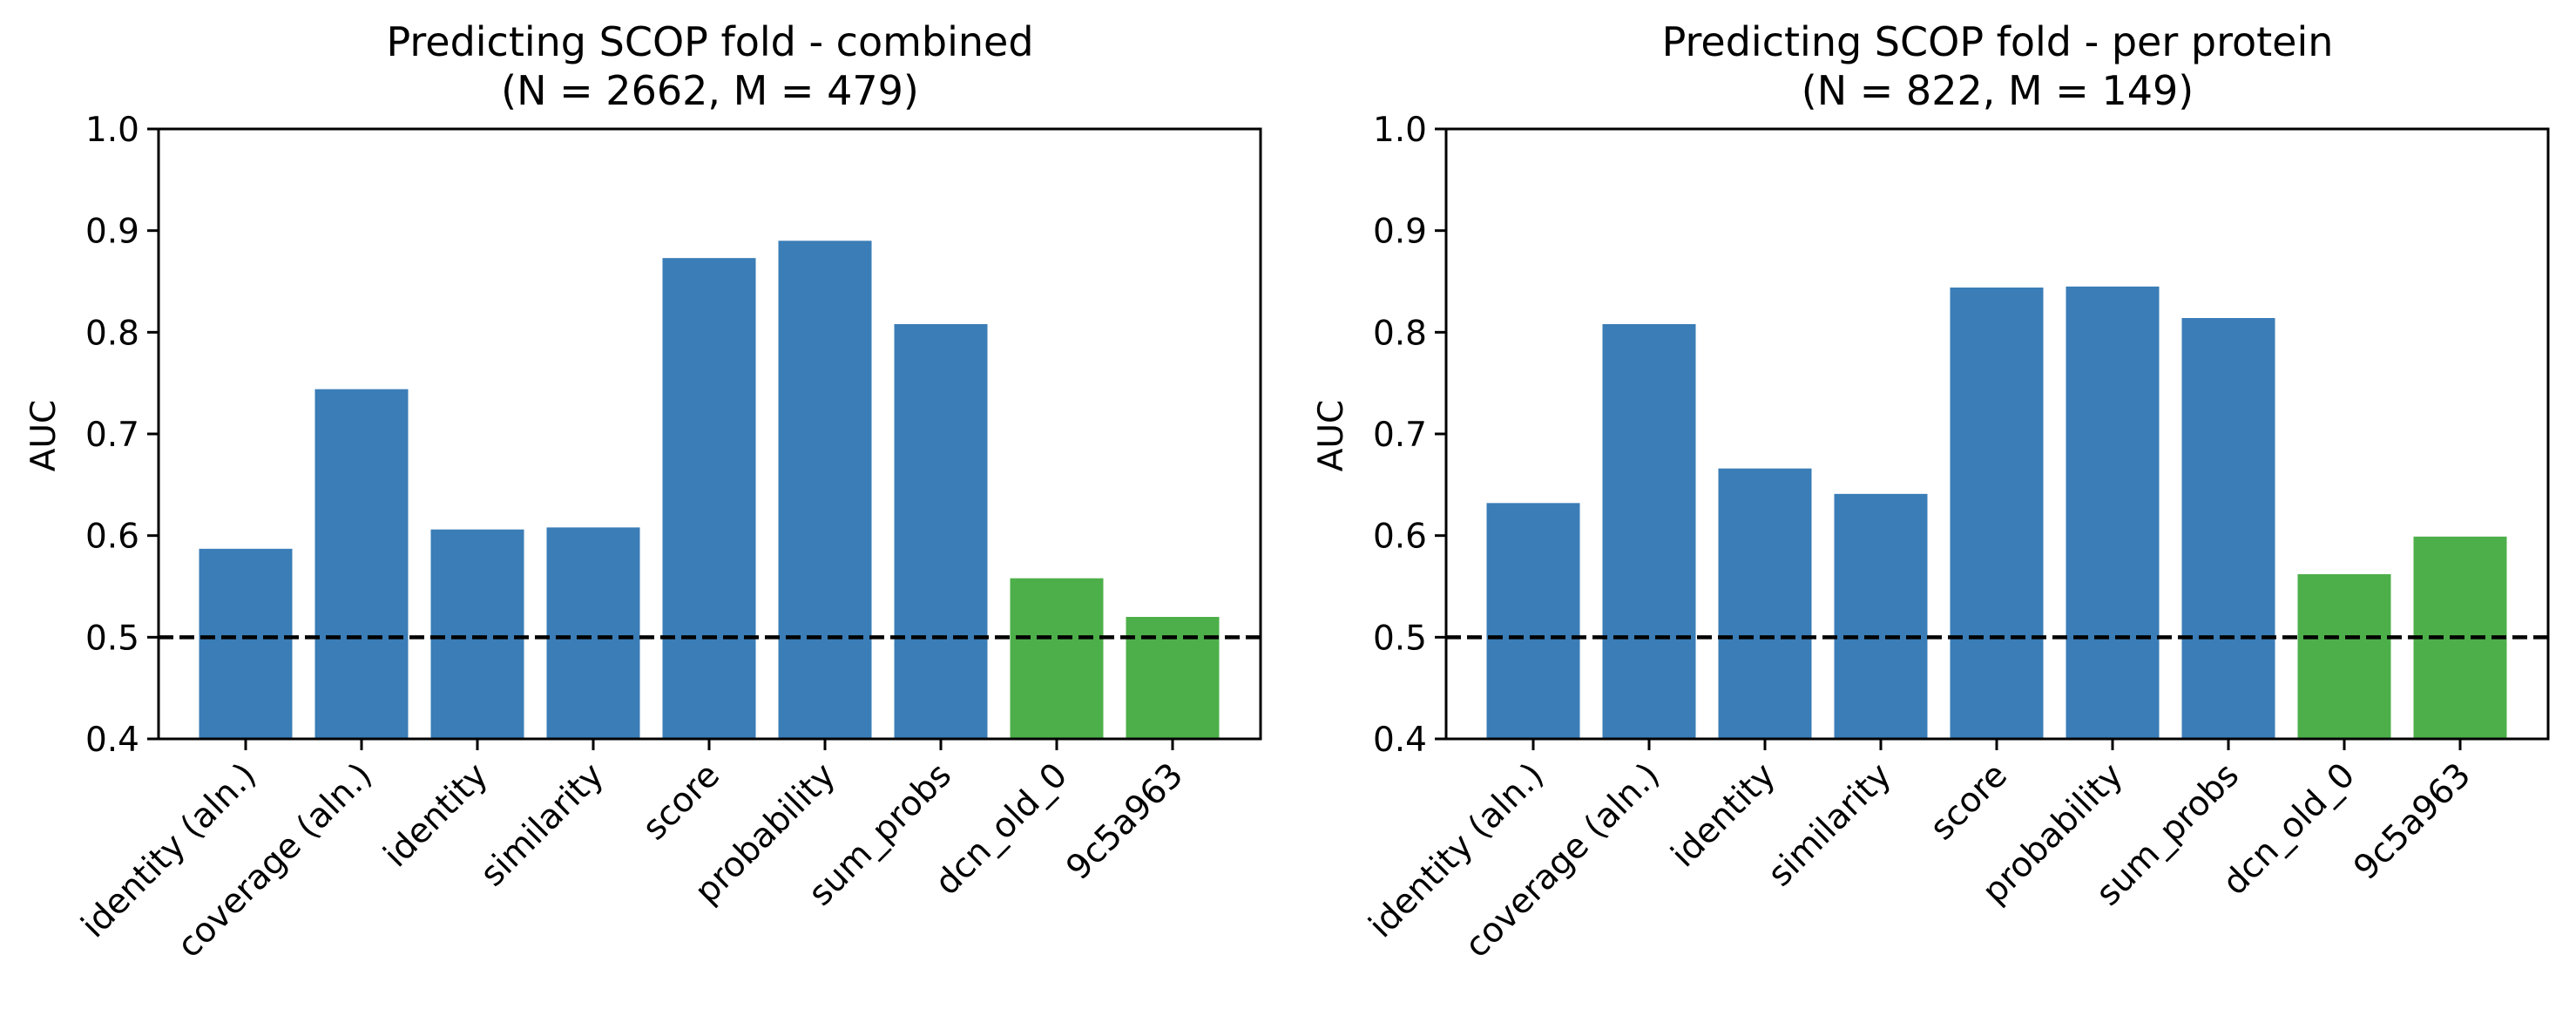 The image size is (2576, 1009). I want to click on chart-title: Predicting SCOP fold - combined, so click(709, 42).